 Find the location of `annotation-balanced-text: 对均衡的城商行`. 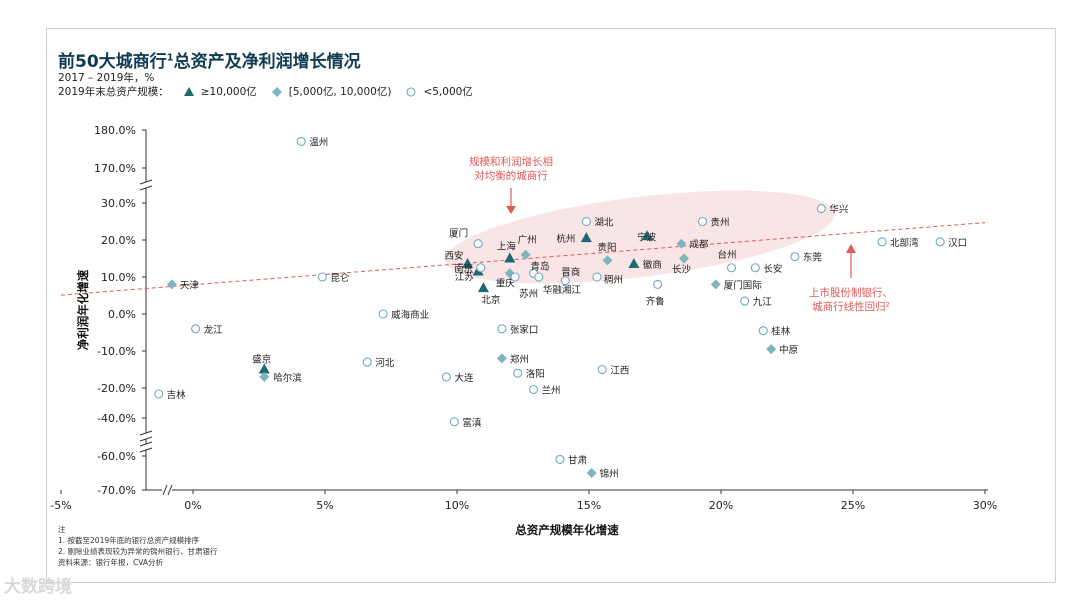

annotation-balanced-text: 对均衡的城商行 is located at coordinates (511, 175).